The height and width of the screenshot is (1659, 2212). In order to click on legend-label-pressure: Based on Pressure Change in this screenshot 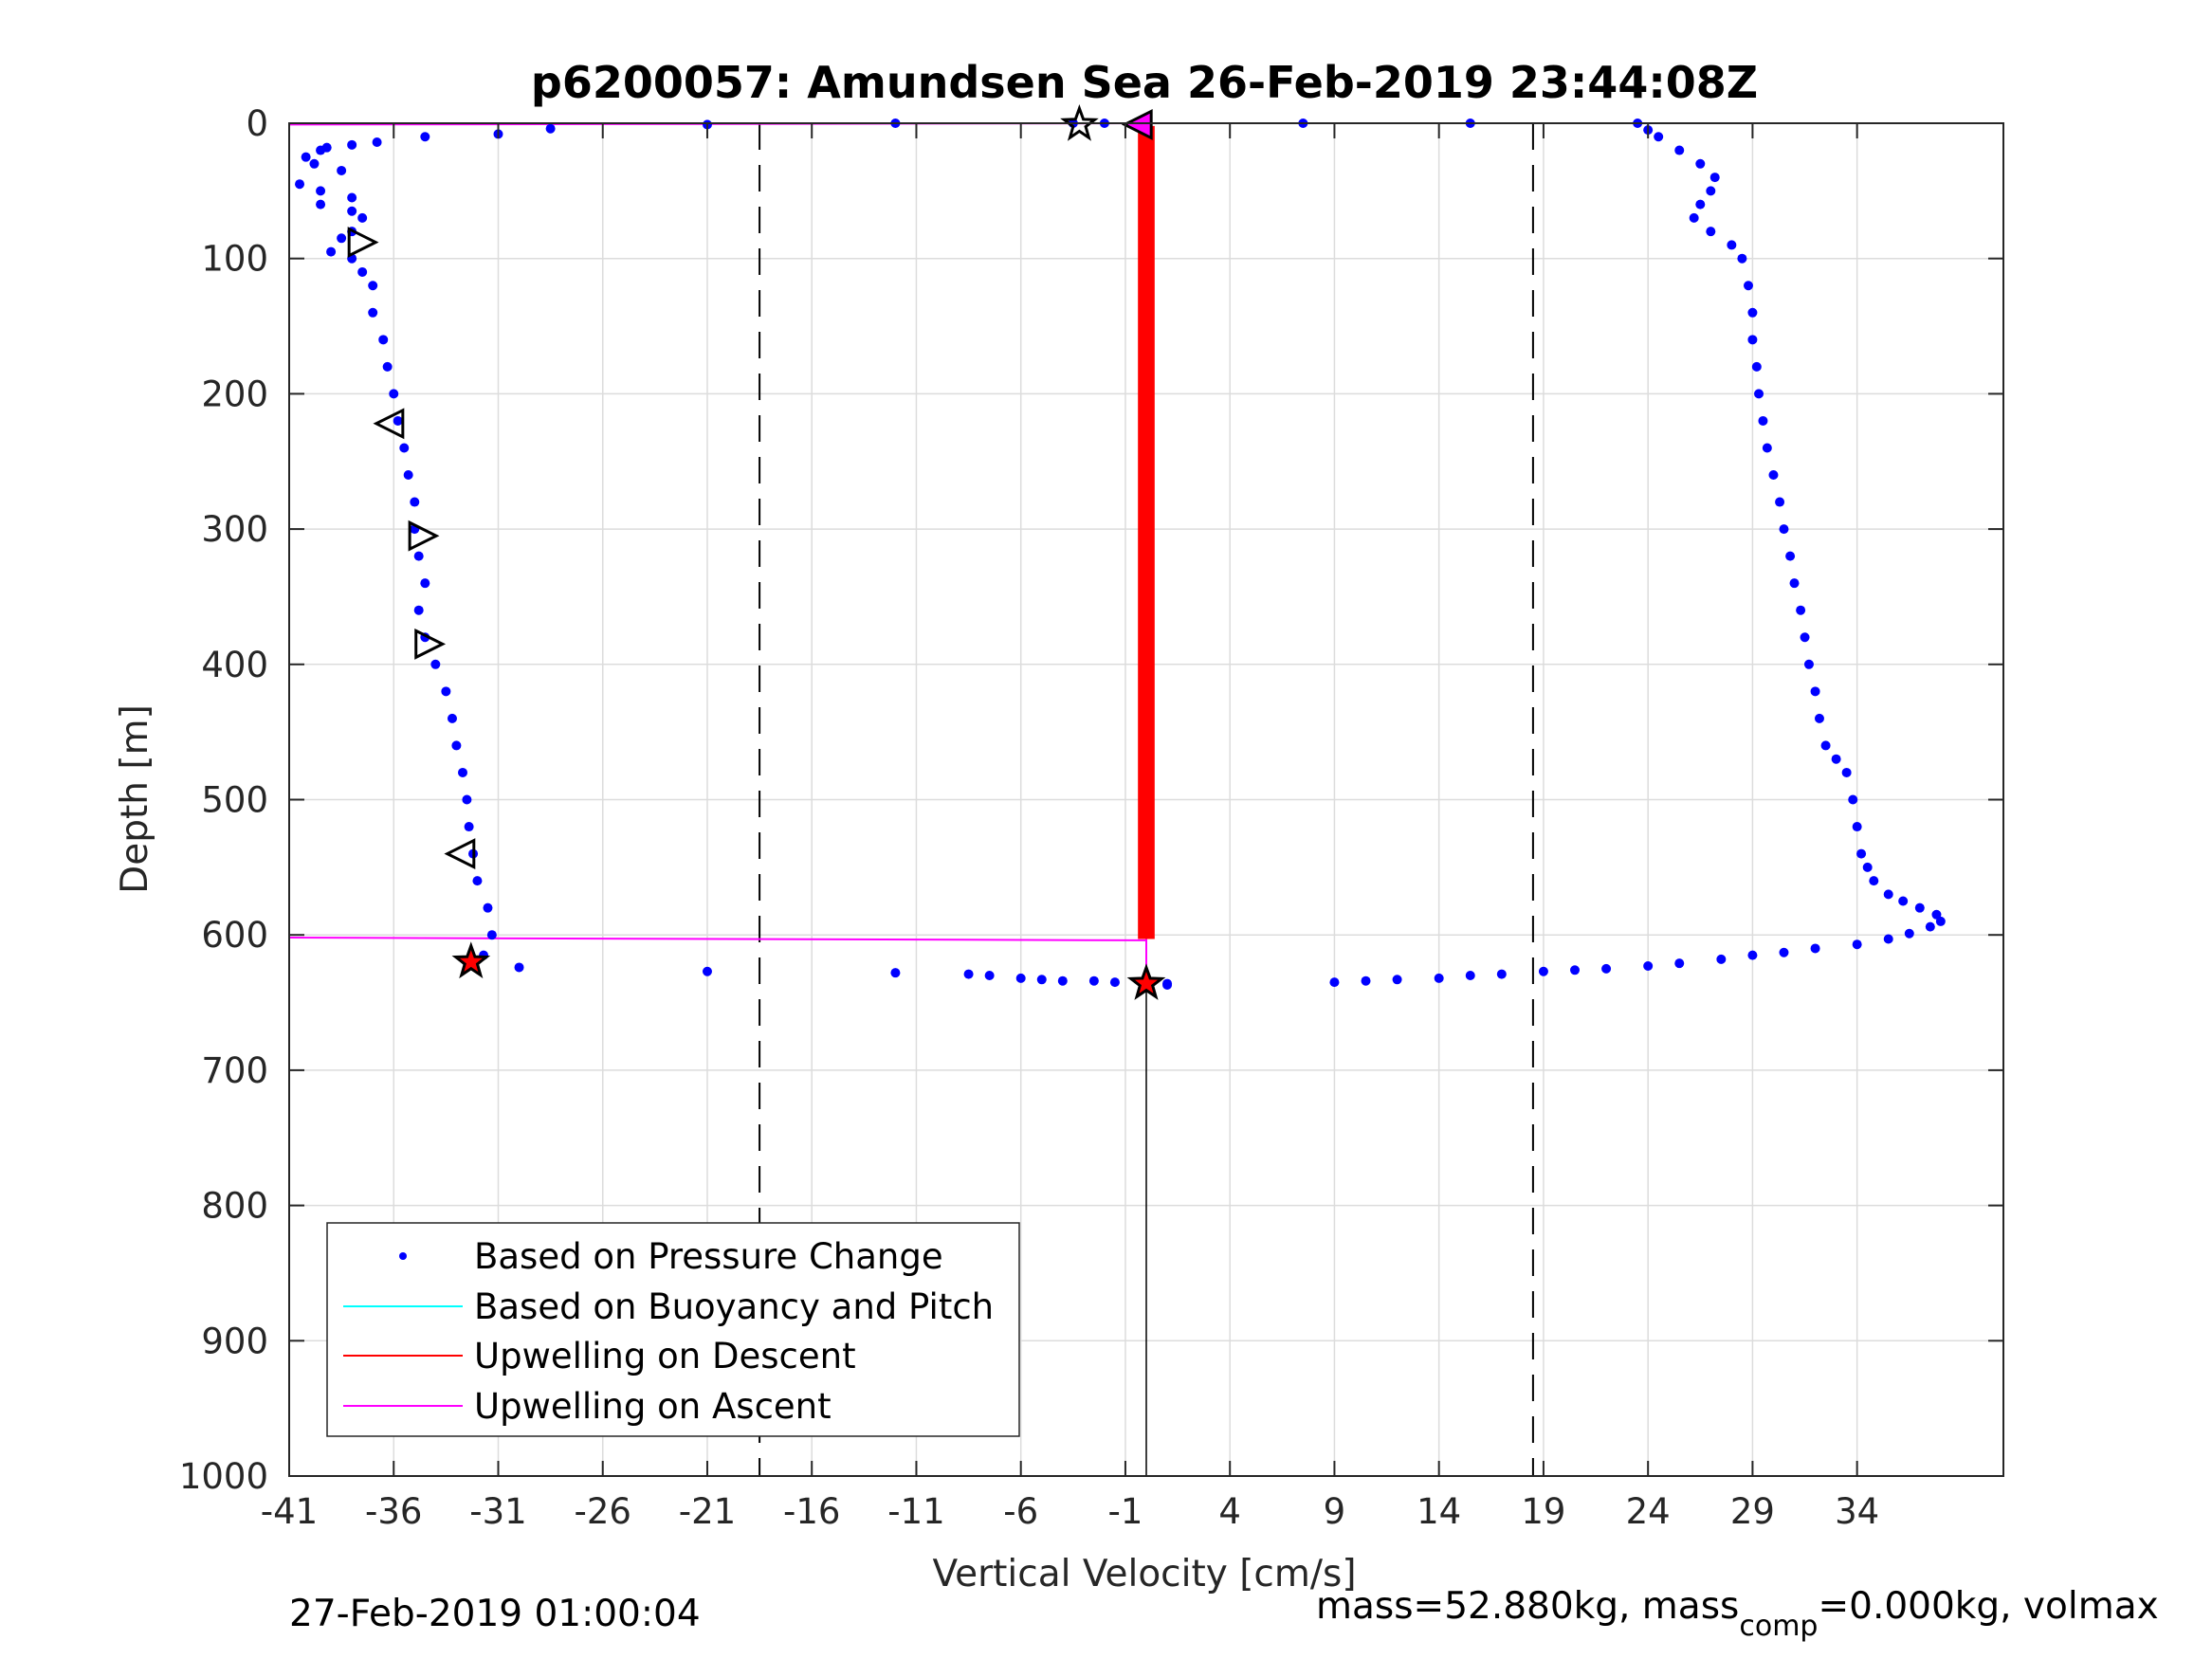, I will do `click(708, 1256)`.